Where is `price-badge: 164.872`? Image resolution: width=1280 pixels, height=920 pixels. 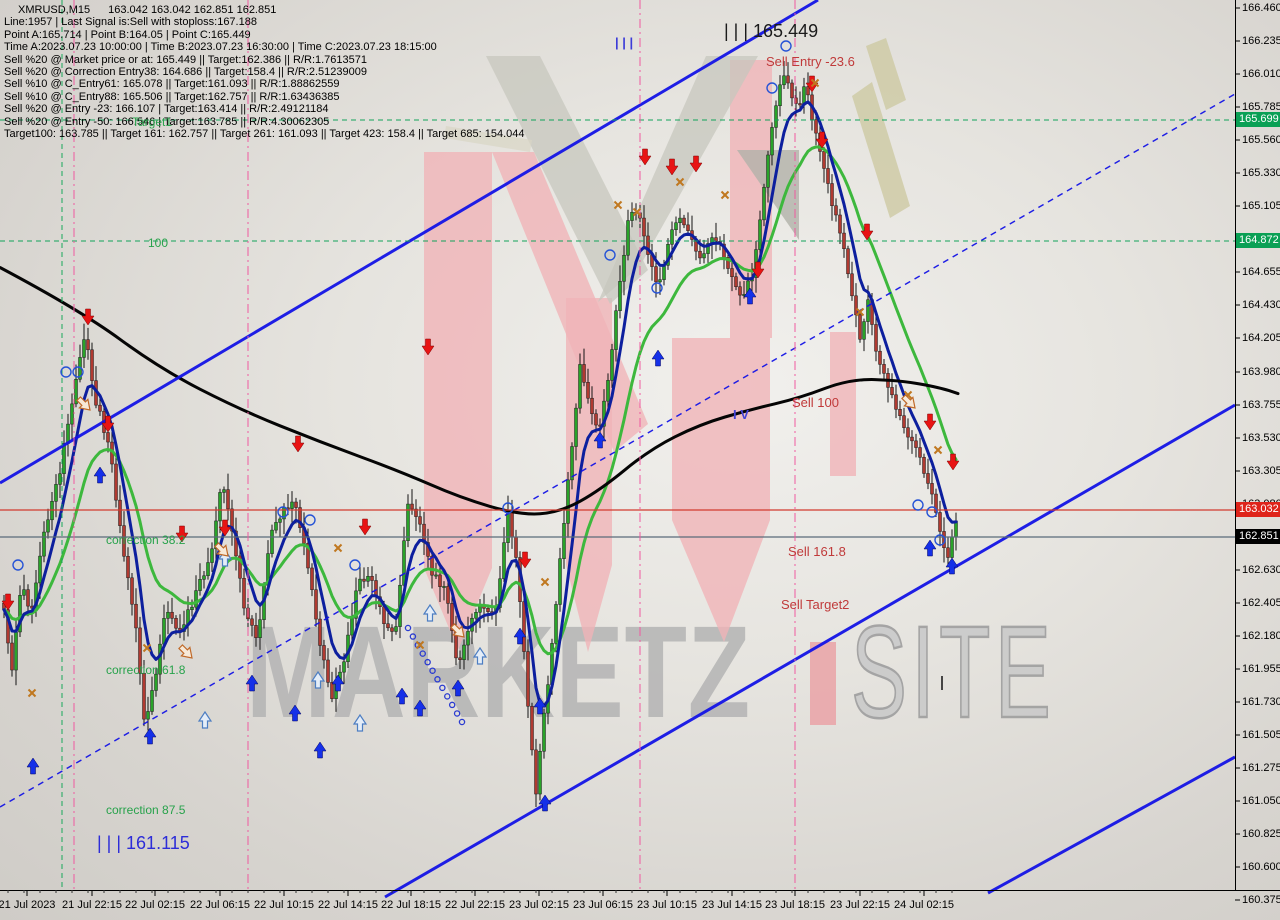
price-badge: 164.872 is located at coordinates (1258, 240).